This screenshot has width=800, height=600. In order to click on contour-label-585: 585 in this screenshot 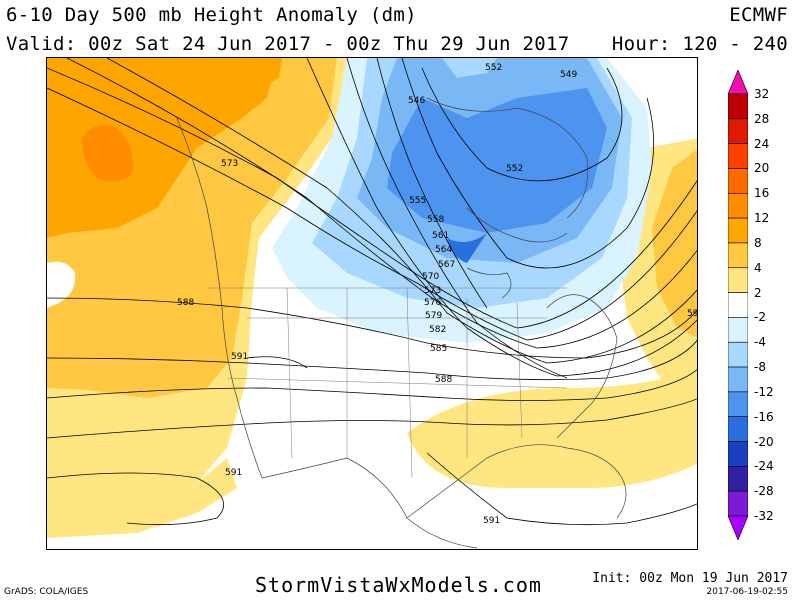, I will do `click(438, 349)`.